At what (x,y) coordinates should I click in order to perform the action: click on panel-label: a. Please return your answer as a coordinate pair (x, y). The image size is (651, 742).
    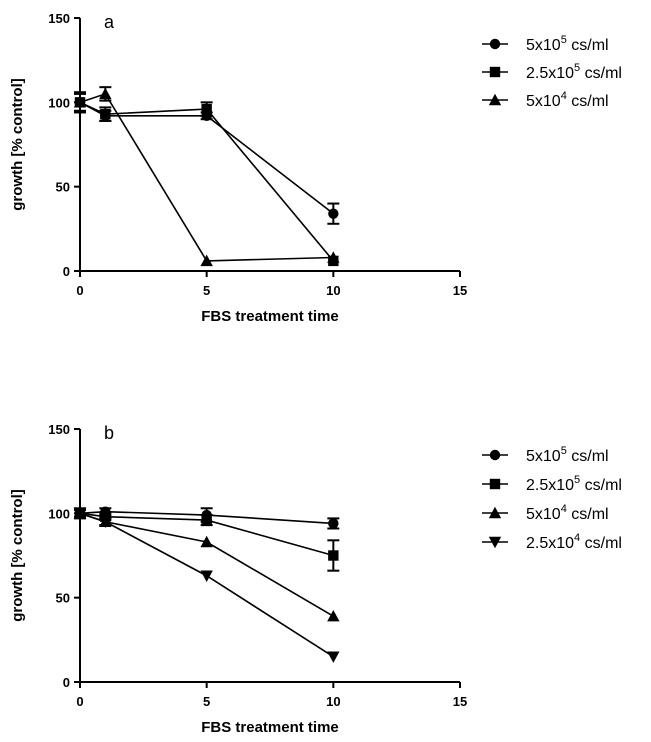
    Looking at the image, I should click on (109, 22).